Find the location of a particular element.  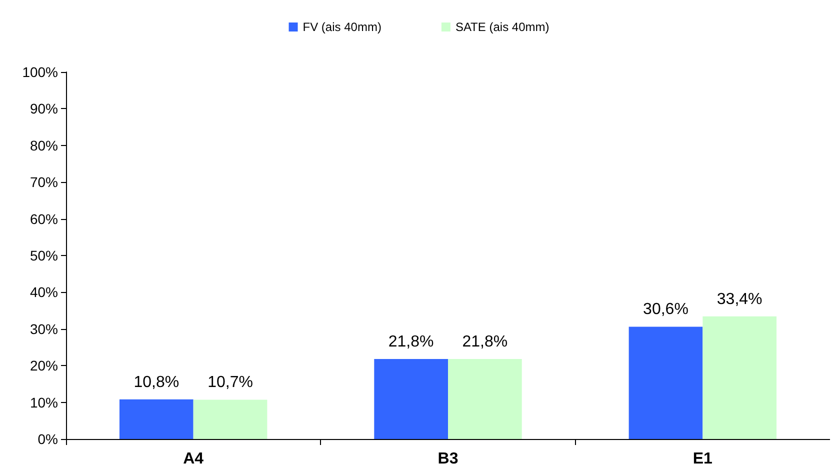

y-tick-label: 70% is located at coordinates (44, 182).